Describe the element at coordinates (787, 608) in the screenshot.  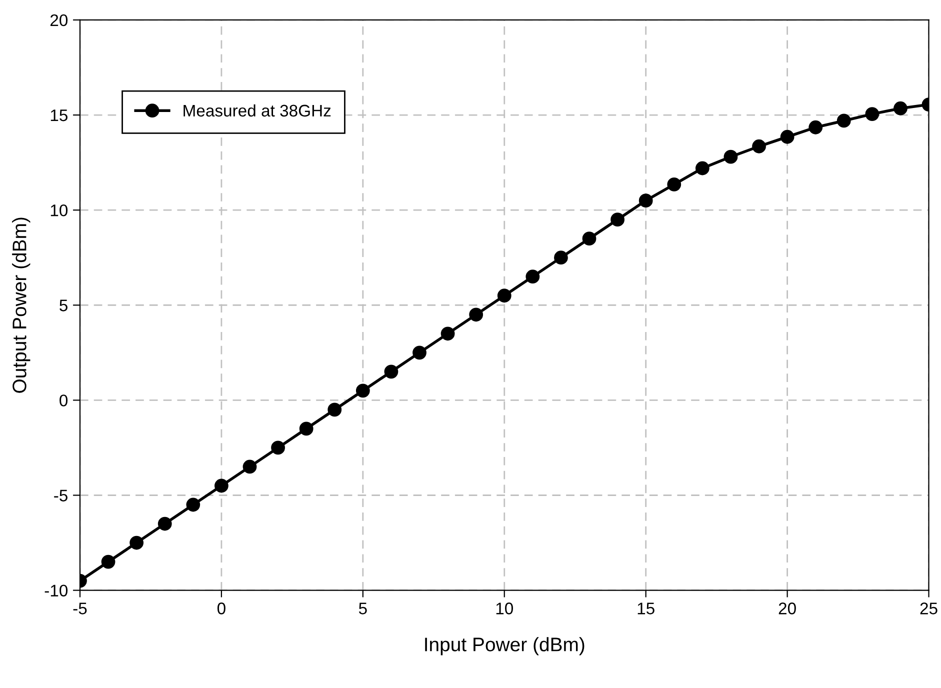
I see `x-tick-label: 20` at that location.